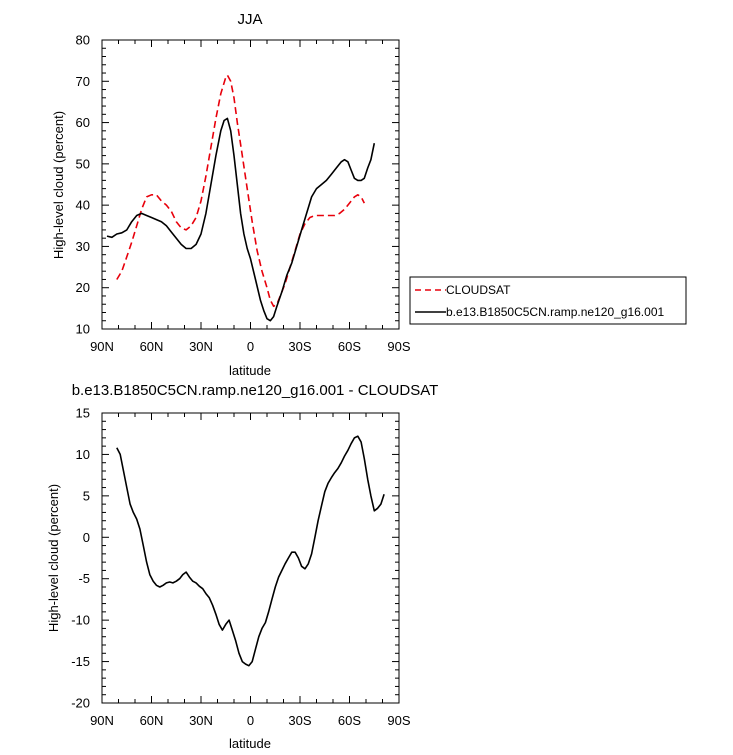 This screenshot has height=755, width=733. What do you see at coordinates (478, 290) in the screenshot?
I see `legend-cloudsat-label: CLOUDSAT` at bounding box center [478, 290].